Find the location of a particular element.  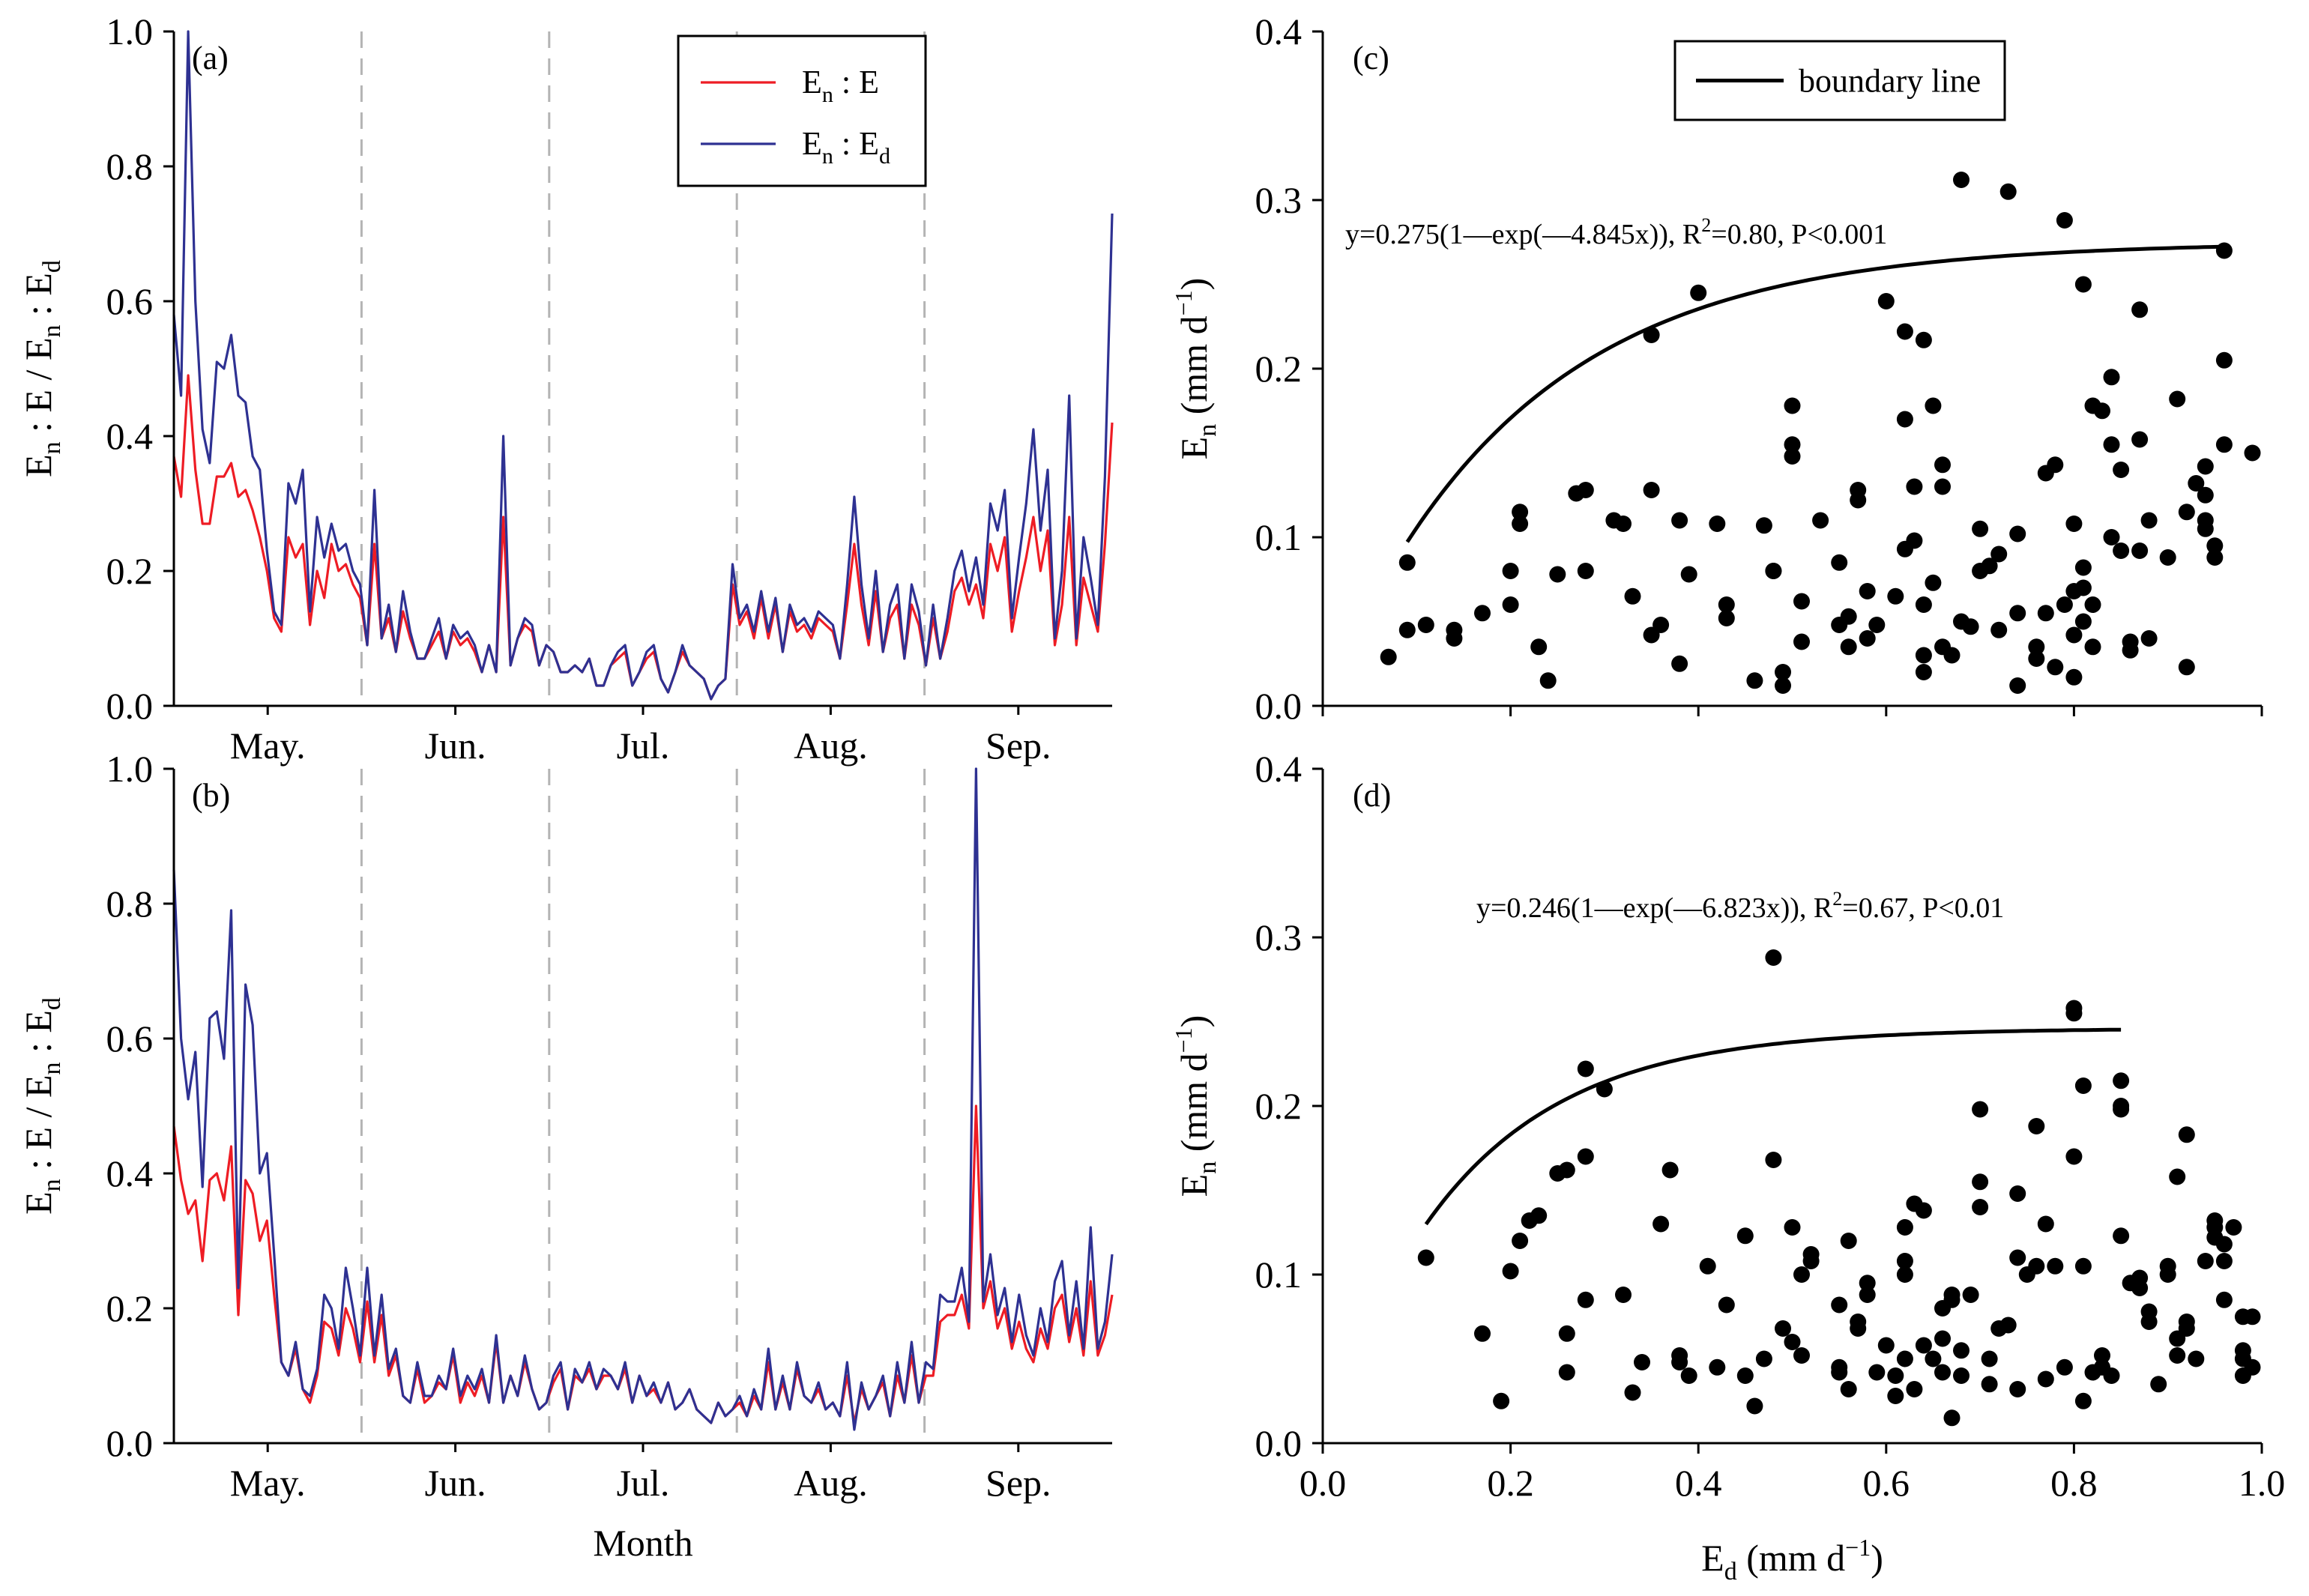

y-tick-label: 0.3 is located at coordinates (1279, 937).